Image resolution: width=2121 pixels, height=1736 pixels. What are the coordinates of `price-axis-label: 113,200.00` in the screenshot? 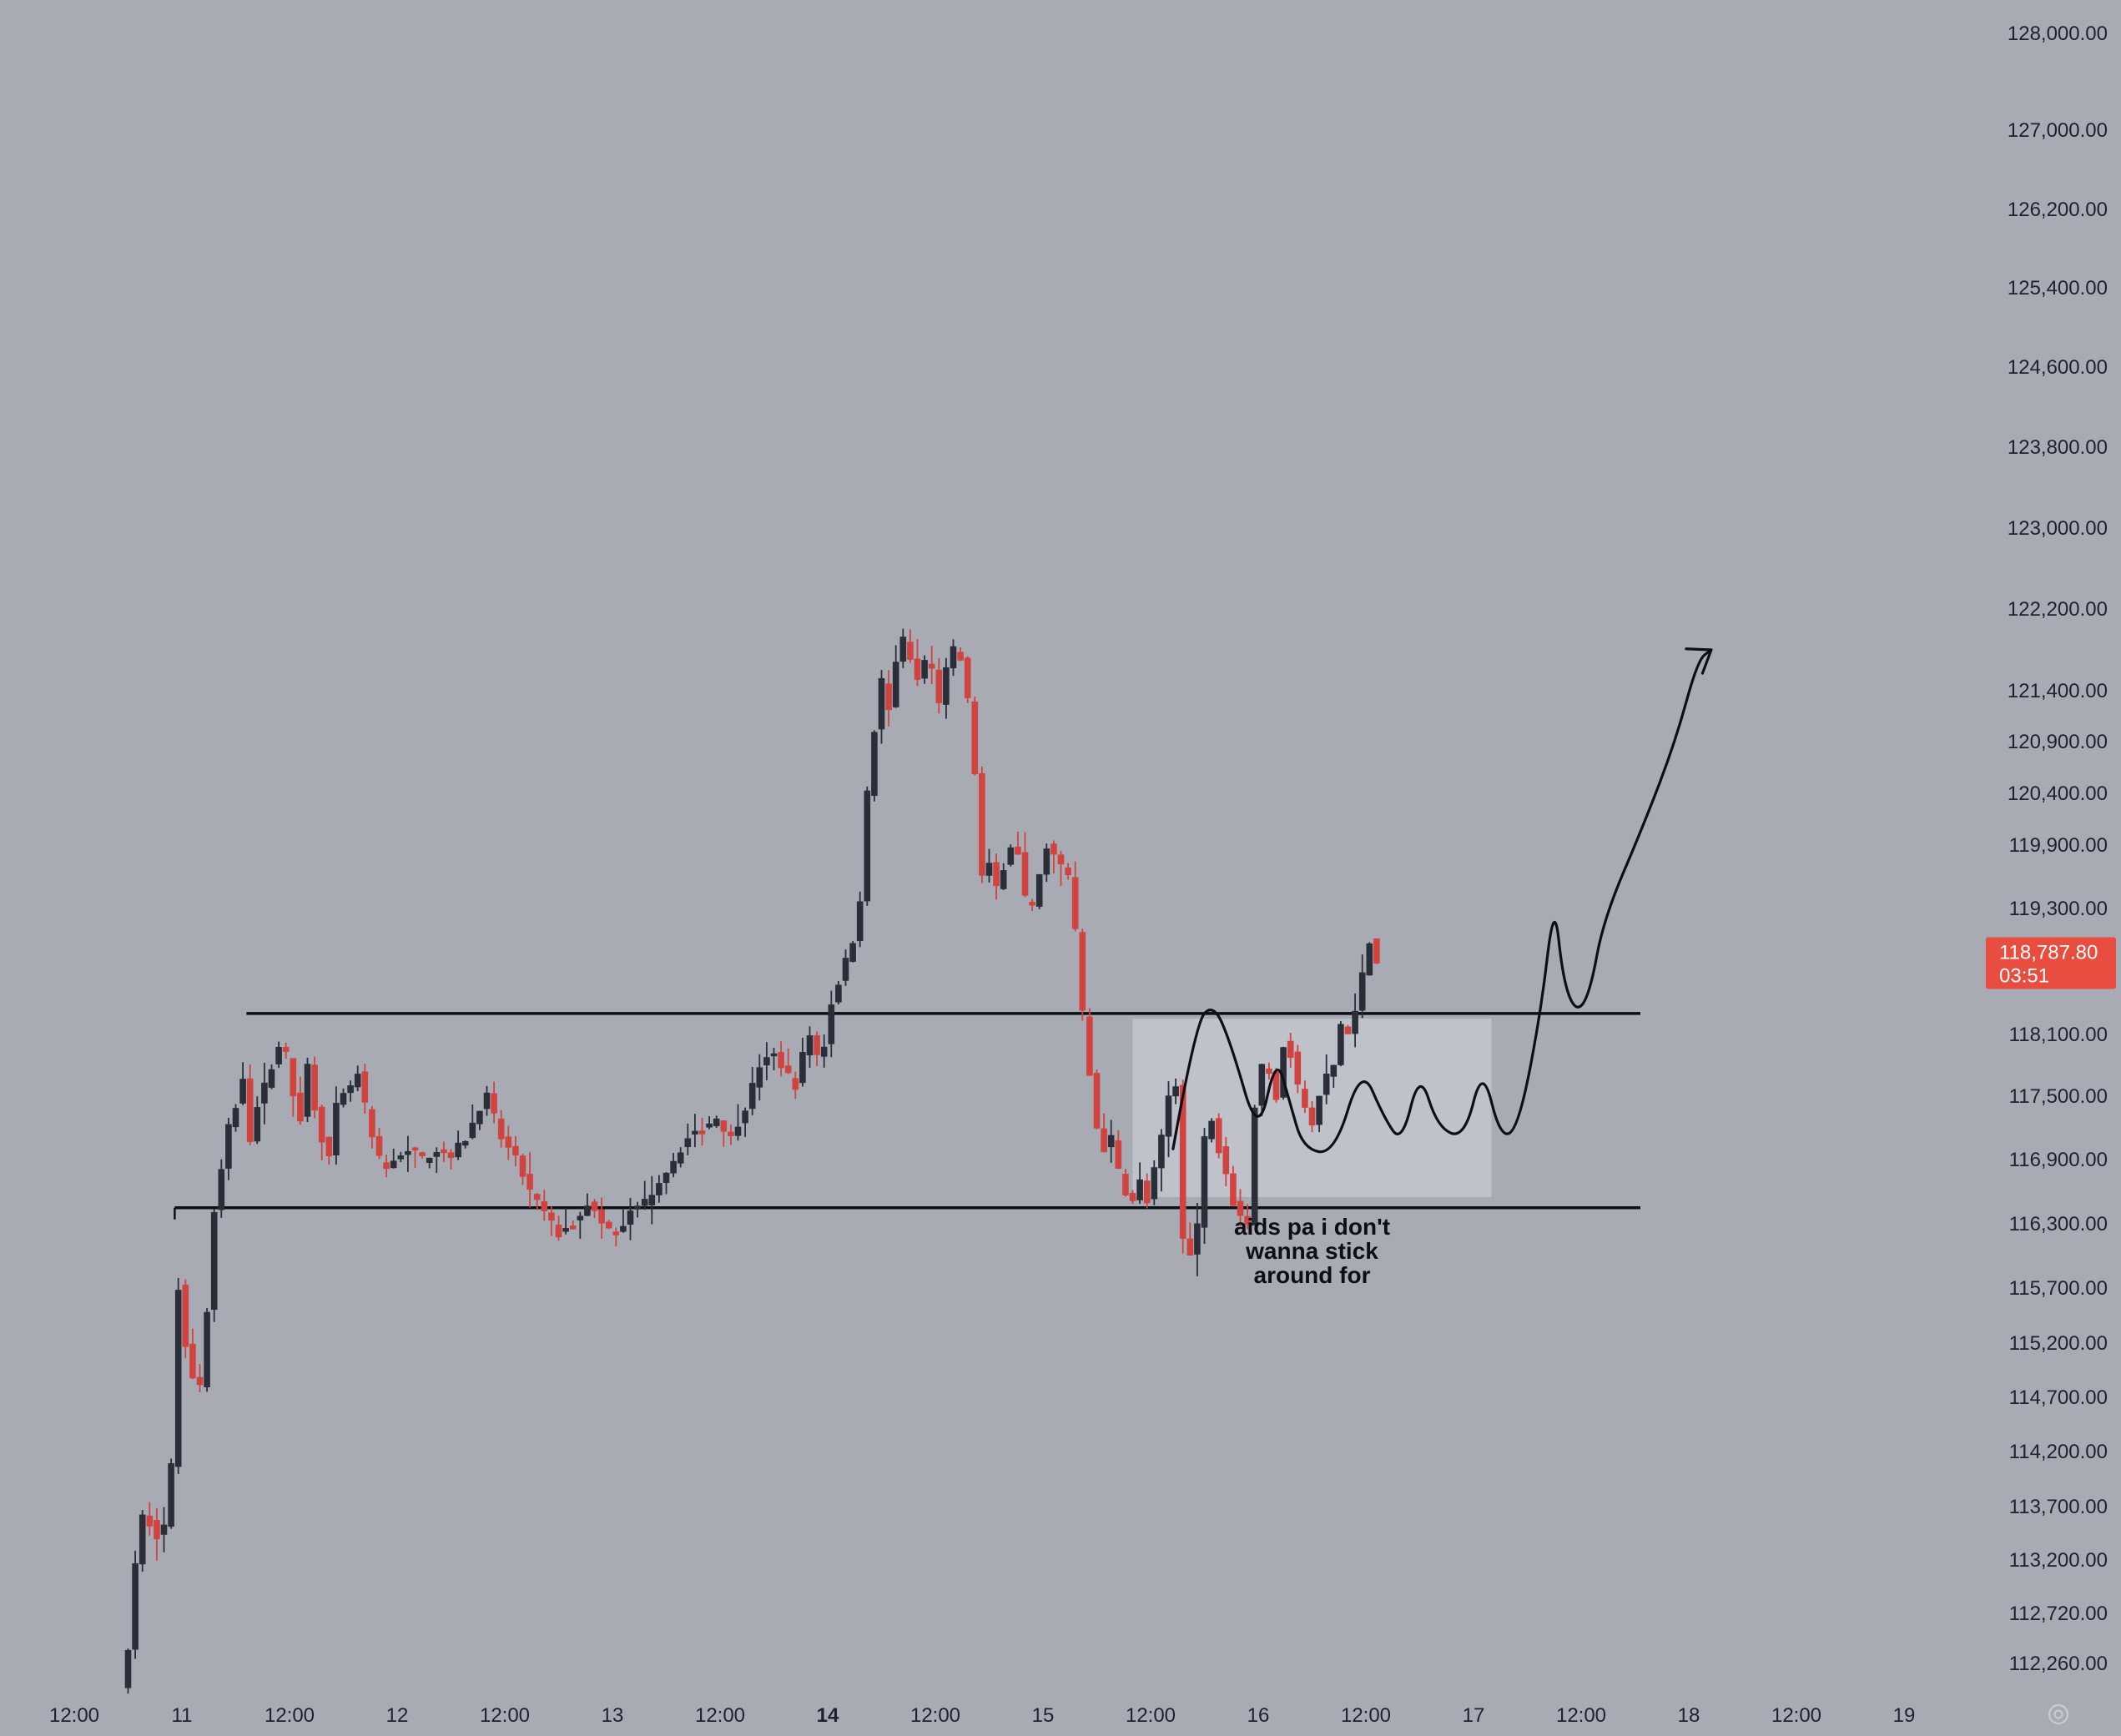 It's located at (2058, 1560).